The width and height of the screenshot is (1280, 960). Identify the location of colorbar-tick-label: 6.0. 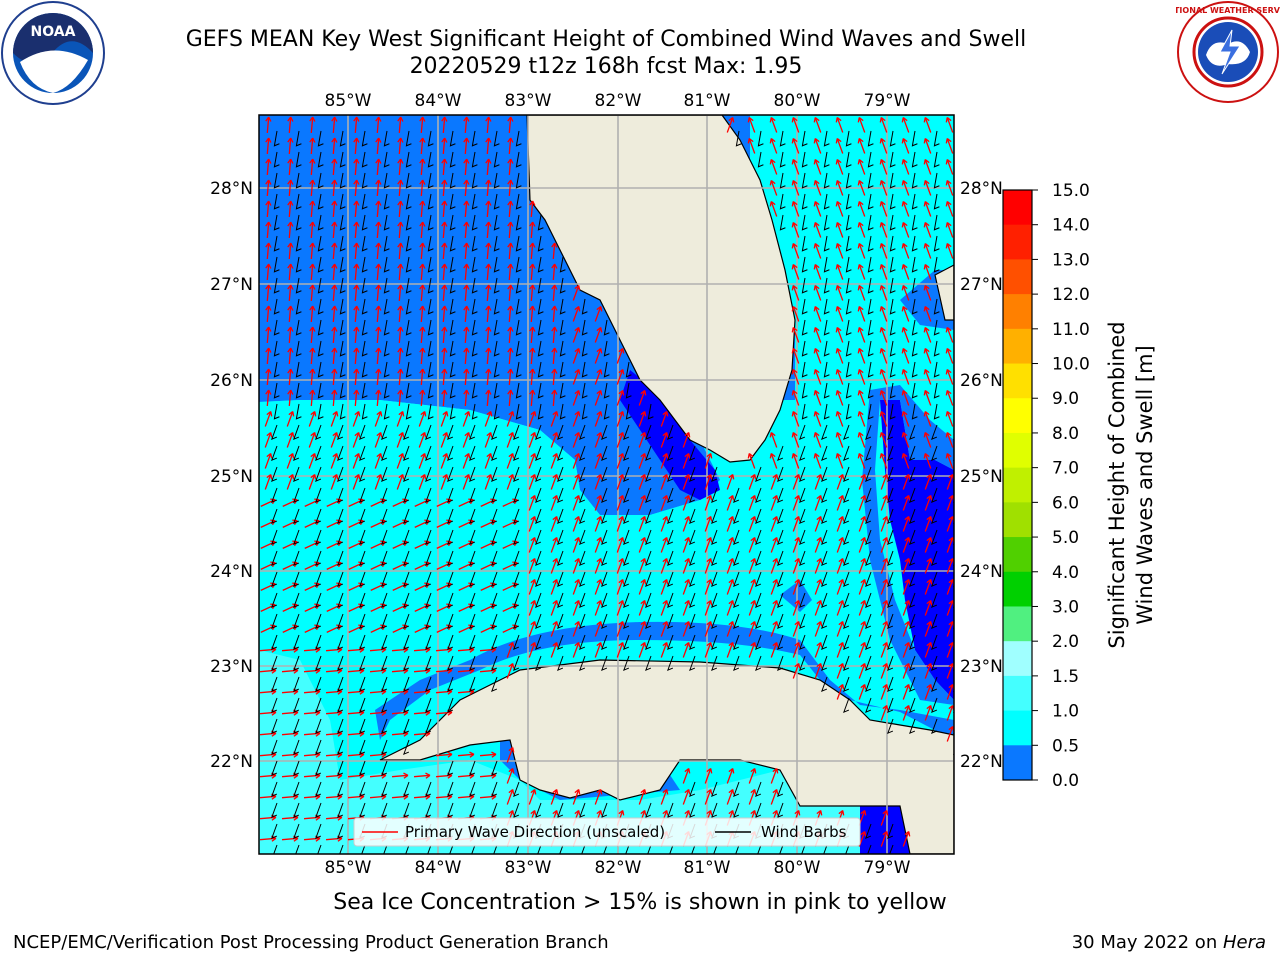
(1065, 503).